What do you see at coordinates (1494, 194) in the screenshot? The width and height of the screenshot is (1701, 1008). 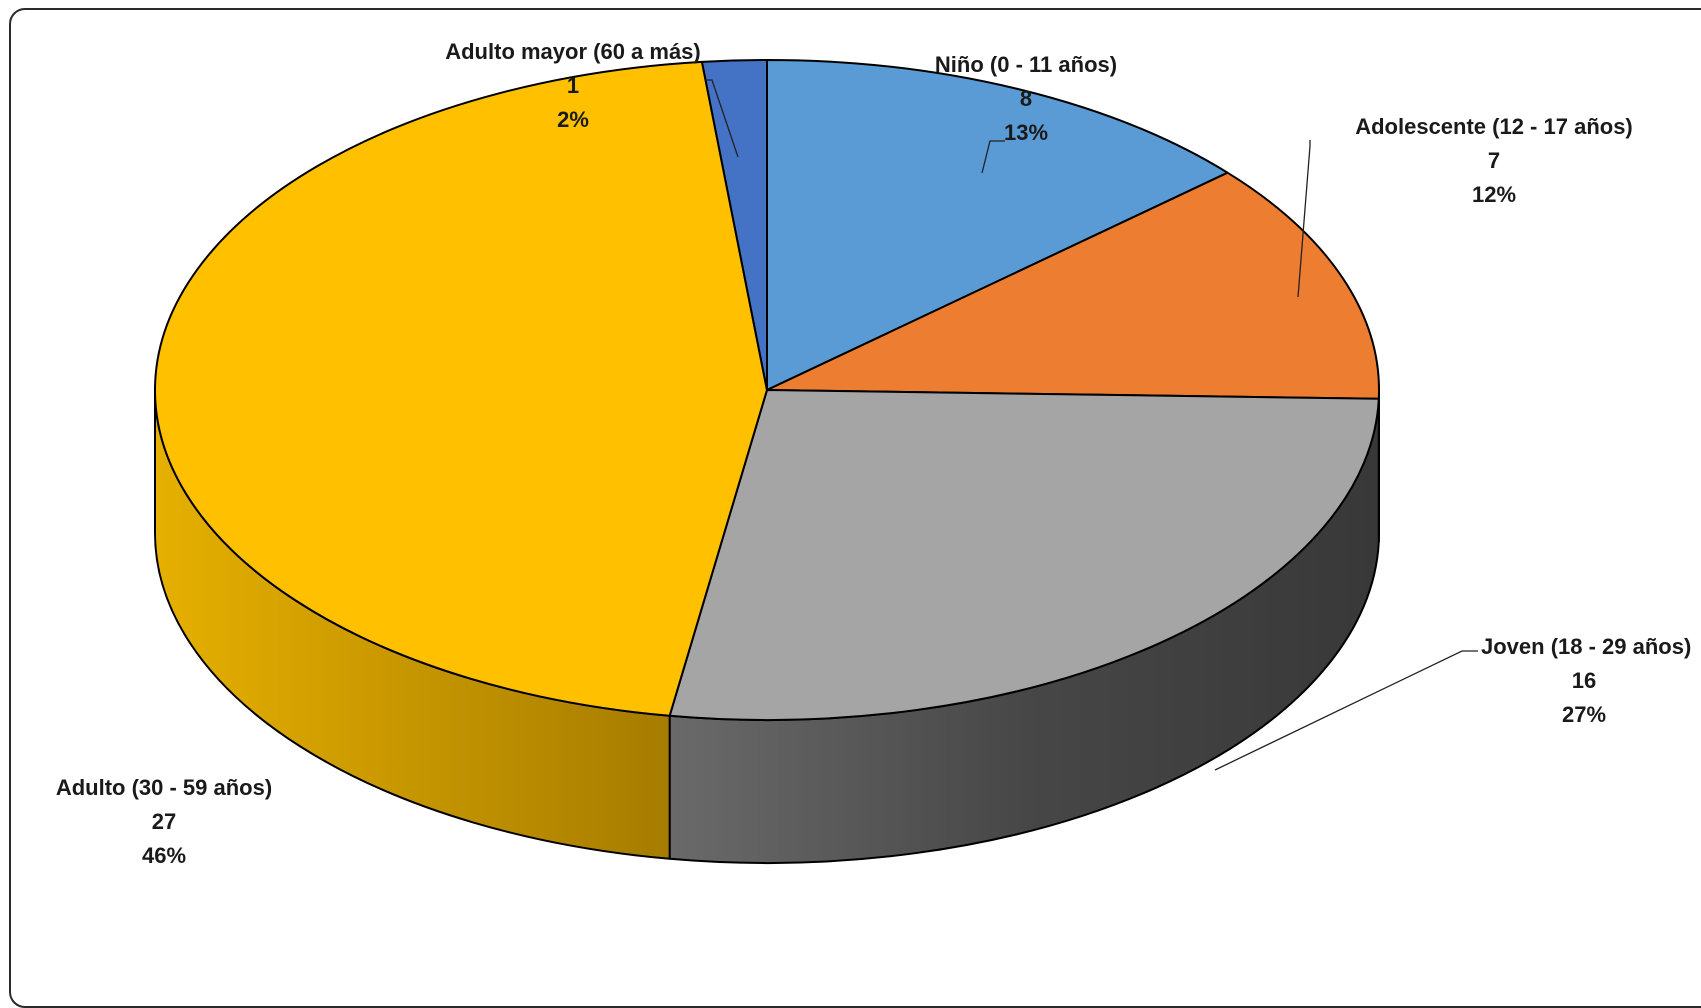 I see `label-percent: 12%` at bounding box center [1494, 194].